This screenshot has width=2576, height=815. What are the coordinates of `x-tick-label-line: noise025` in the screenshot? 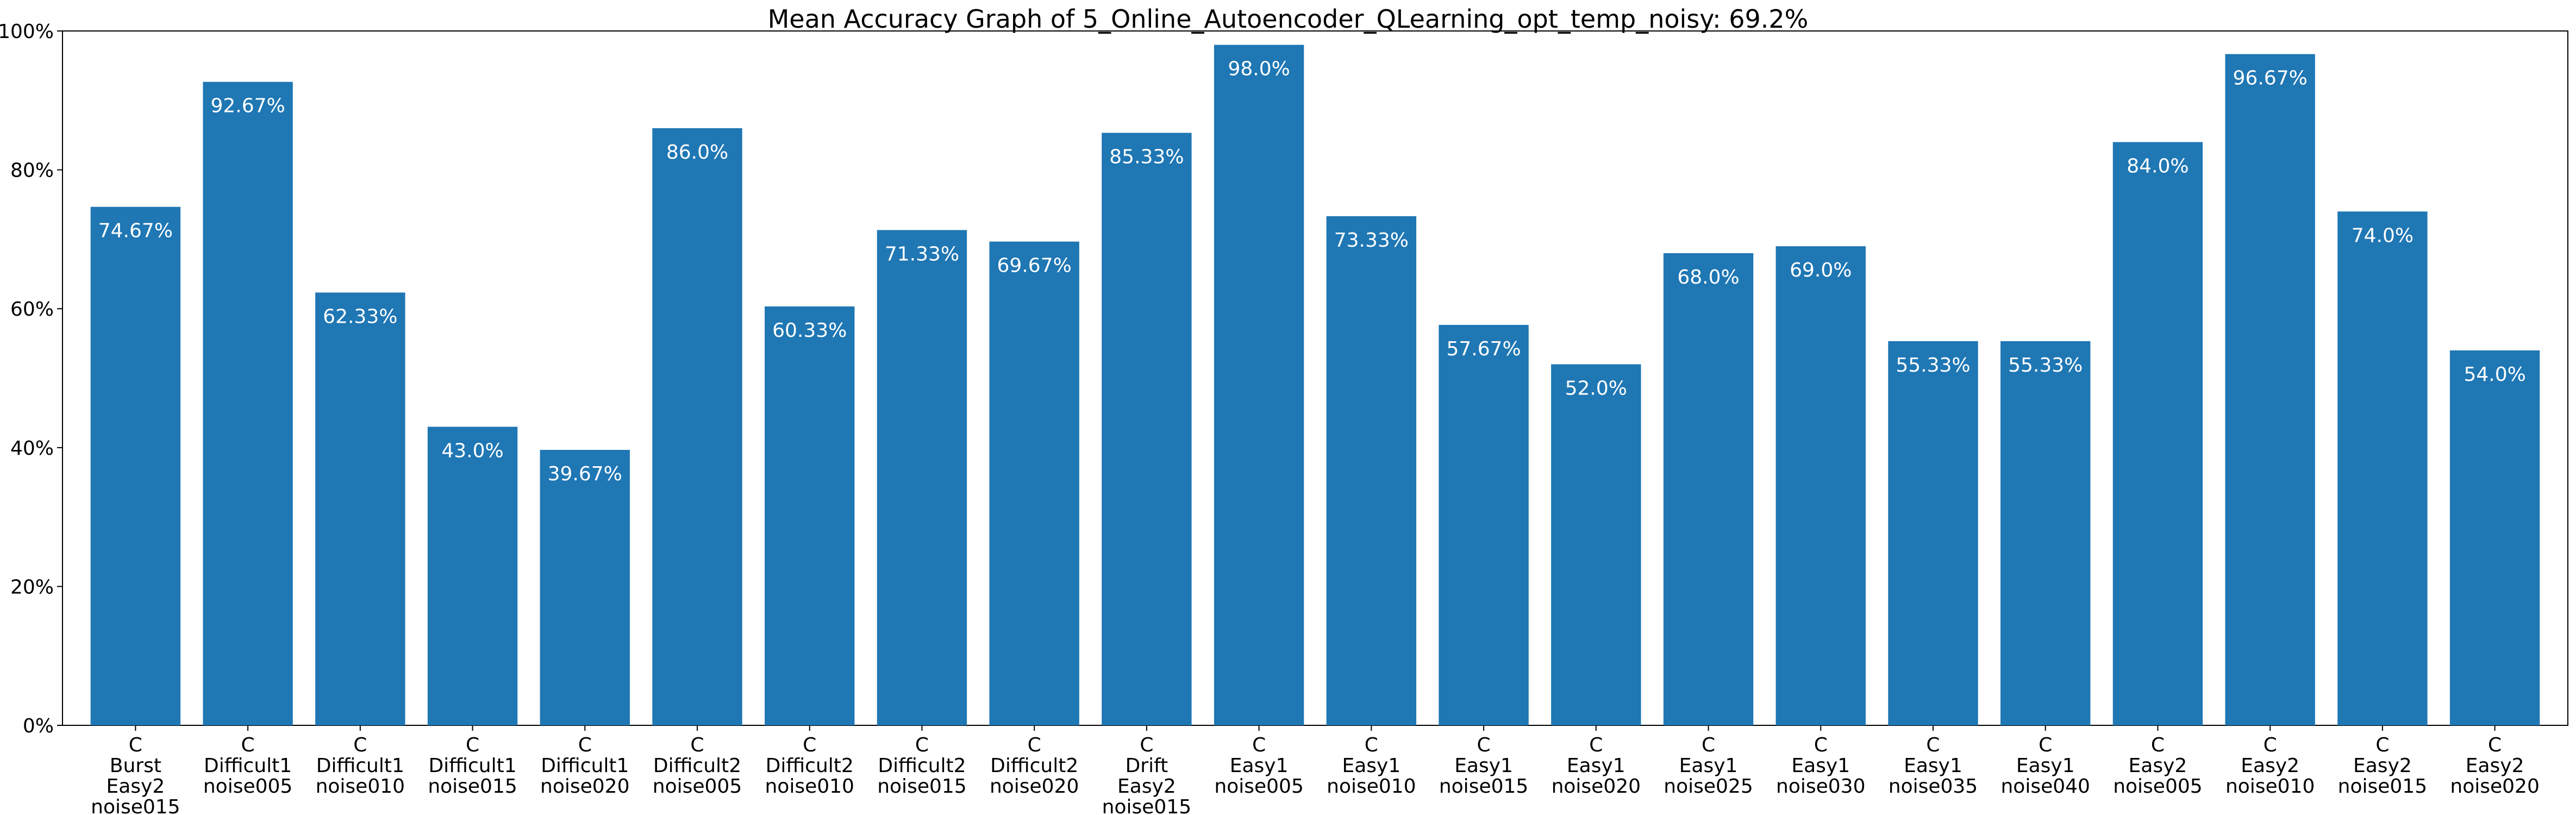 It's located at (1709, 786).